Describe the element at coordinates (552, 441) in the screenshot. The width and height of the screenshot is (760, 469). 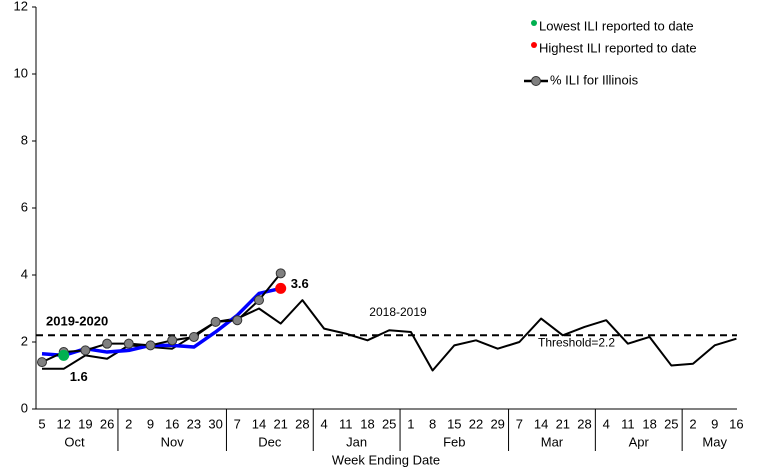
I see `month-label: Mar` at that location.